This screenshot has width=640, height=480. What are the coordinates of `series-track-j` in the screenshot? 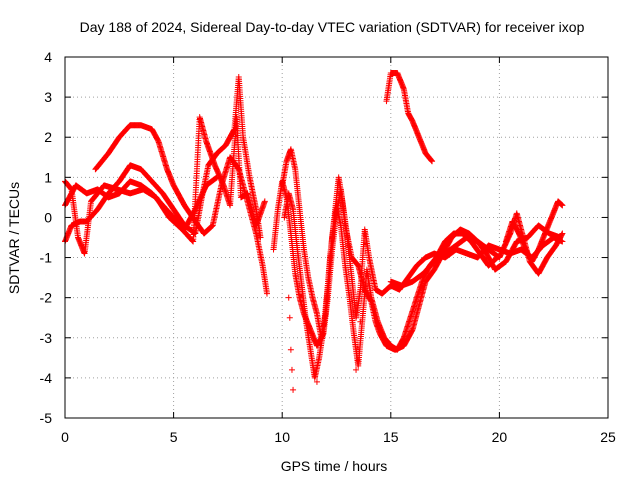 It's located at (534, 231).